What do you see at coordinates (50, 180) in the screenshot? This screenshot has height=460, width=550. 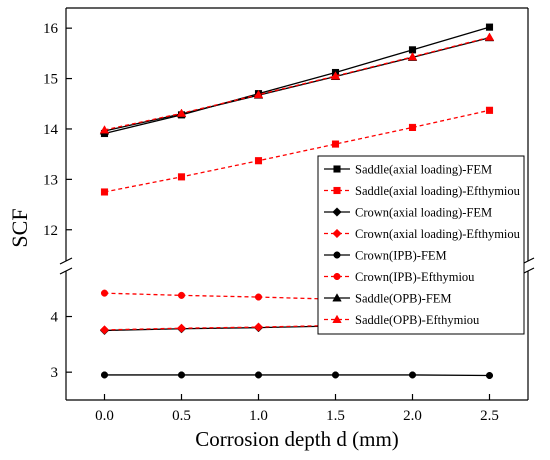 I see `y-tick-label: 13` at bounding box center [50, 180].